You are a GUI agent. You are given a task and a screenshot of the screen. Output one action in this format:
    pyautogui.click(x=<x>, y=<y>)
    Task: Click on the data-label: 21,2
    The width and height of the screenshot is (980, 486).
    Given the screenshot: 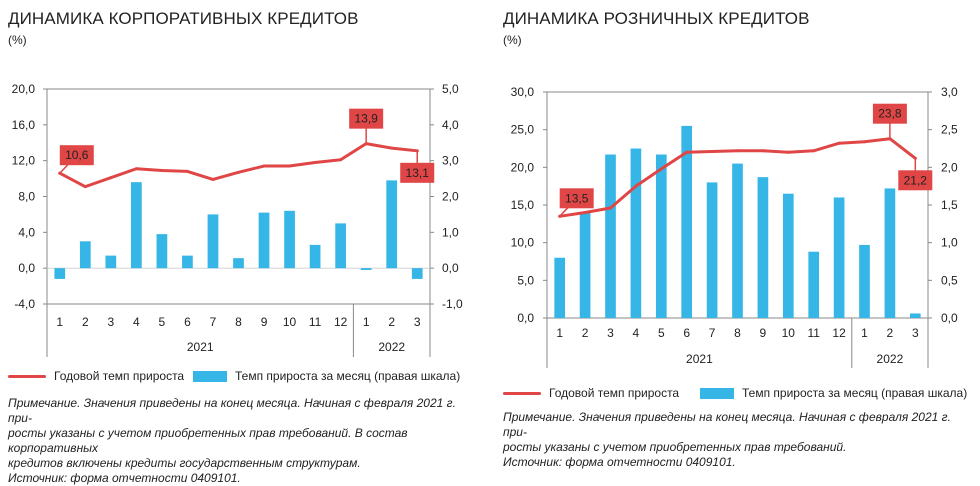 What is the action you would take?
    pyautogui.click(x=916, y=180)
    